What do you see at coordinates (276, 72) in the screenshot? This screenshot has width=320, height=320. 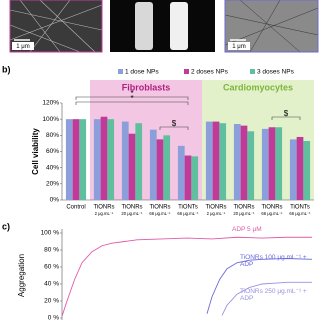 I see `legend-label: 3 doses NPs` at bounding box center [276, 72].